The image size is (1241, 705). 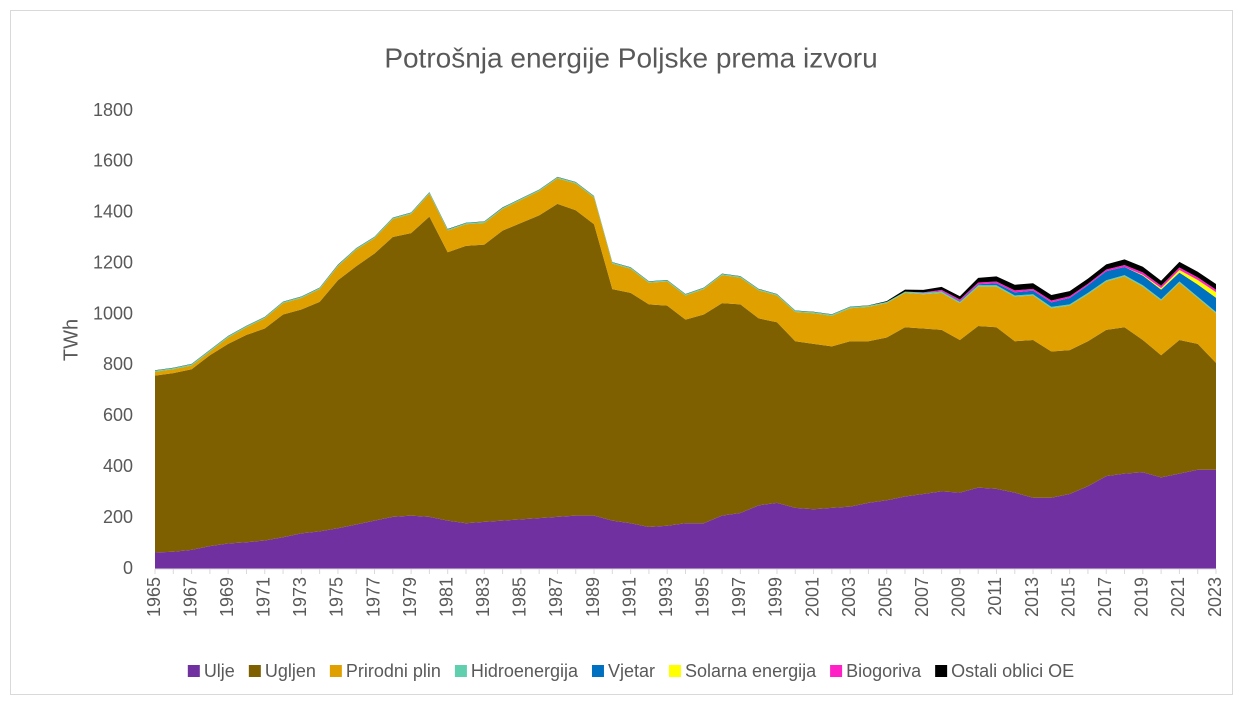 I want to click on x-tick-label: 1997, so click(x=739, y=597).